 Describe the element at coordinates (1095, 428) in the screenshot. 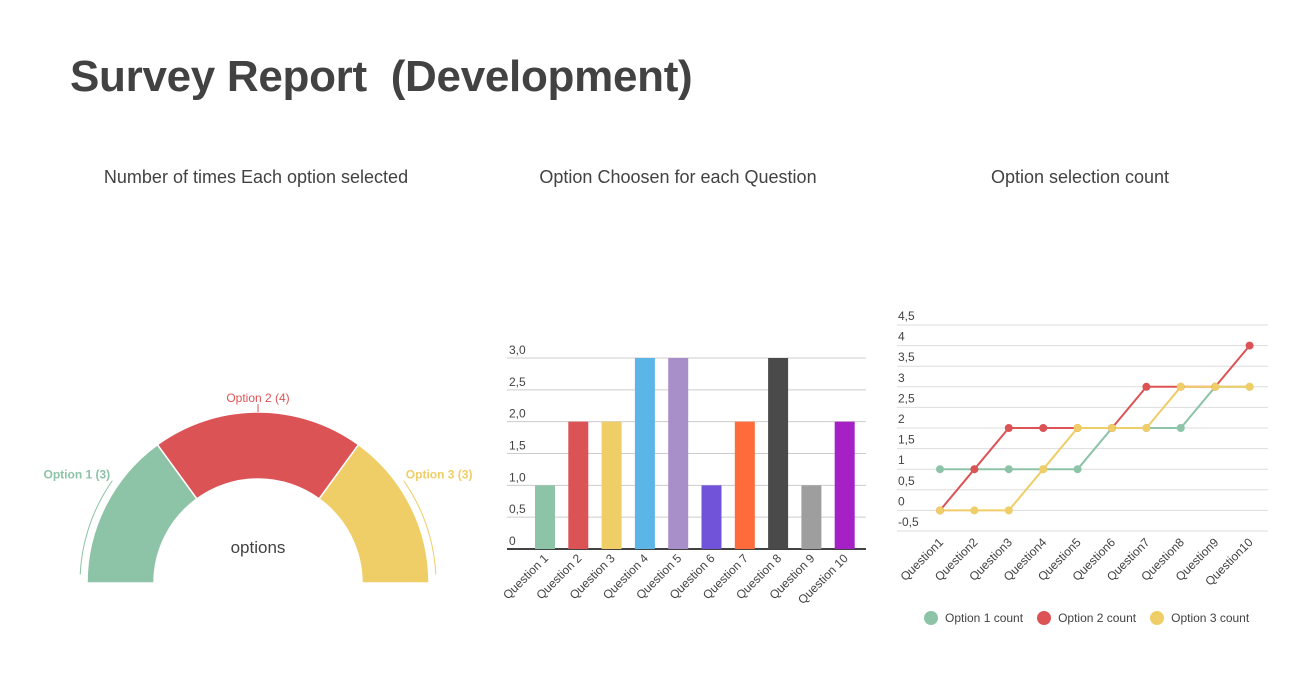

I see `line-series-option-1-count` at that location.